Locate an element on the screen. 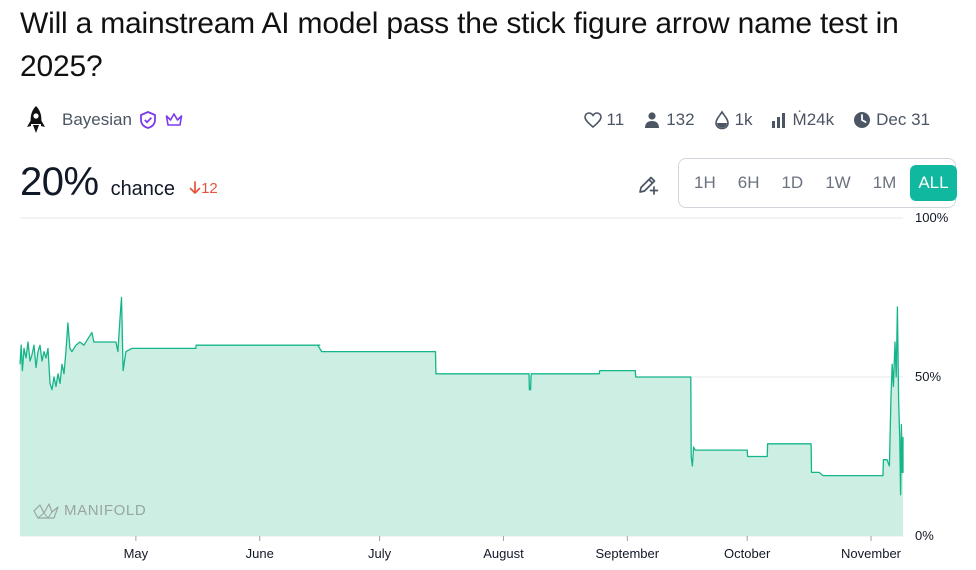 This screenshot has width=976, height=570. close-date: Dec 31 is located at coordinates (903, 119).